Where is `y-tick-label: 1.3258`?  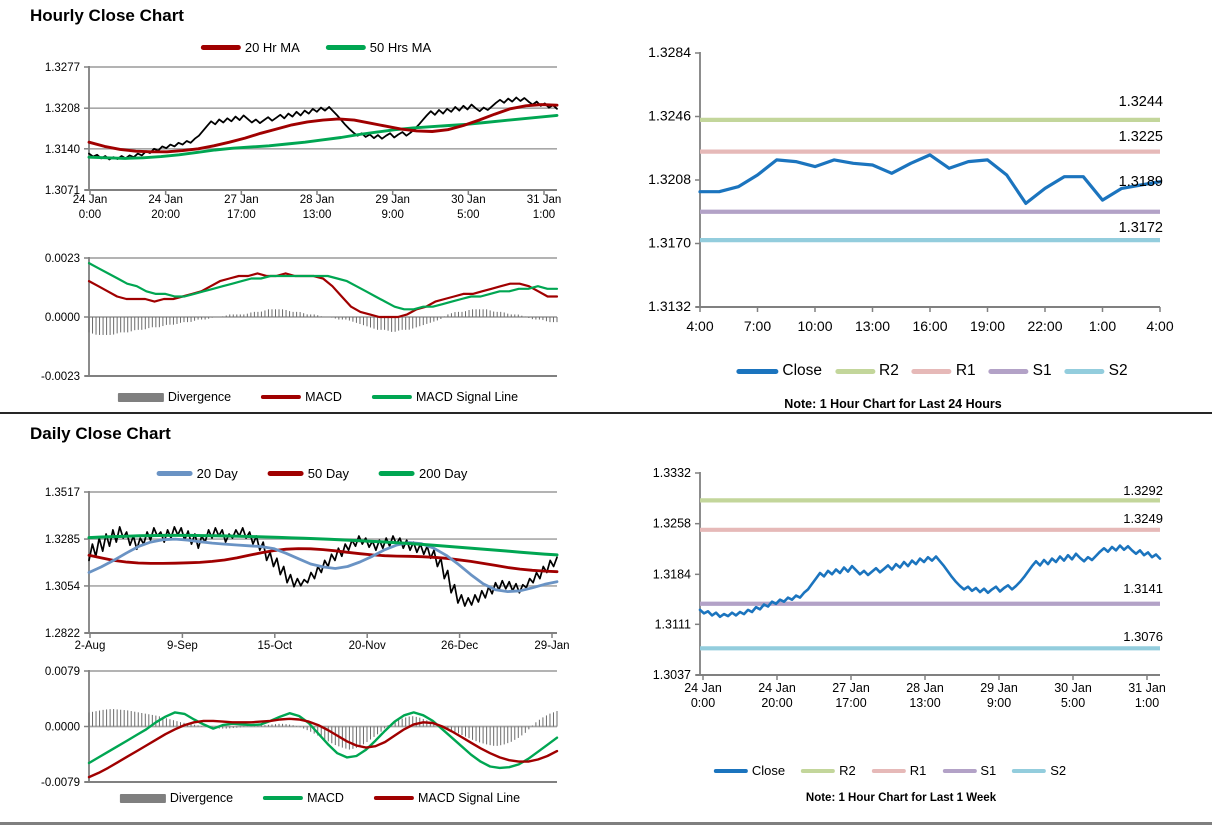
y-tick-label: 1.3258 is located at coordinates (672, 524).